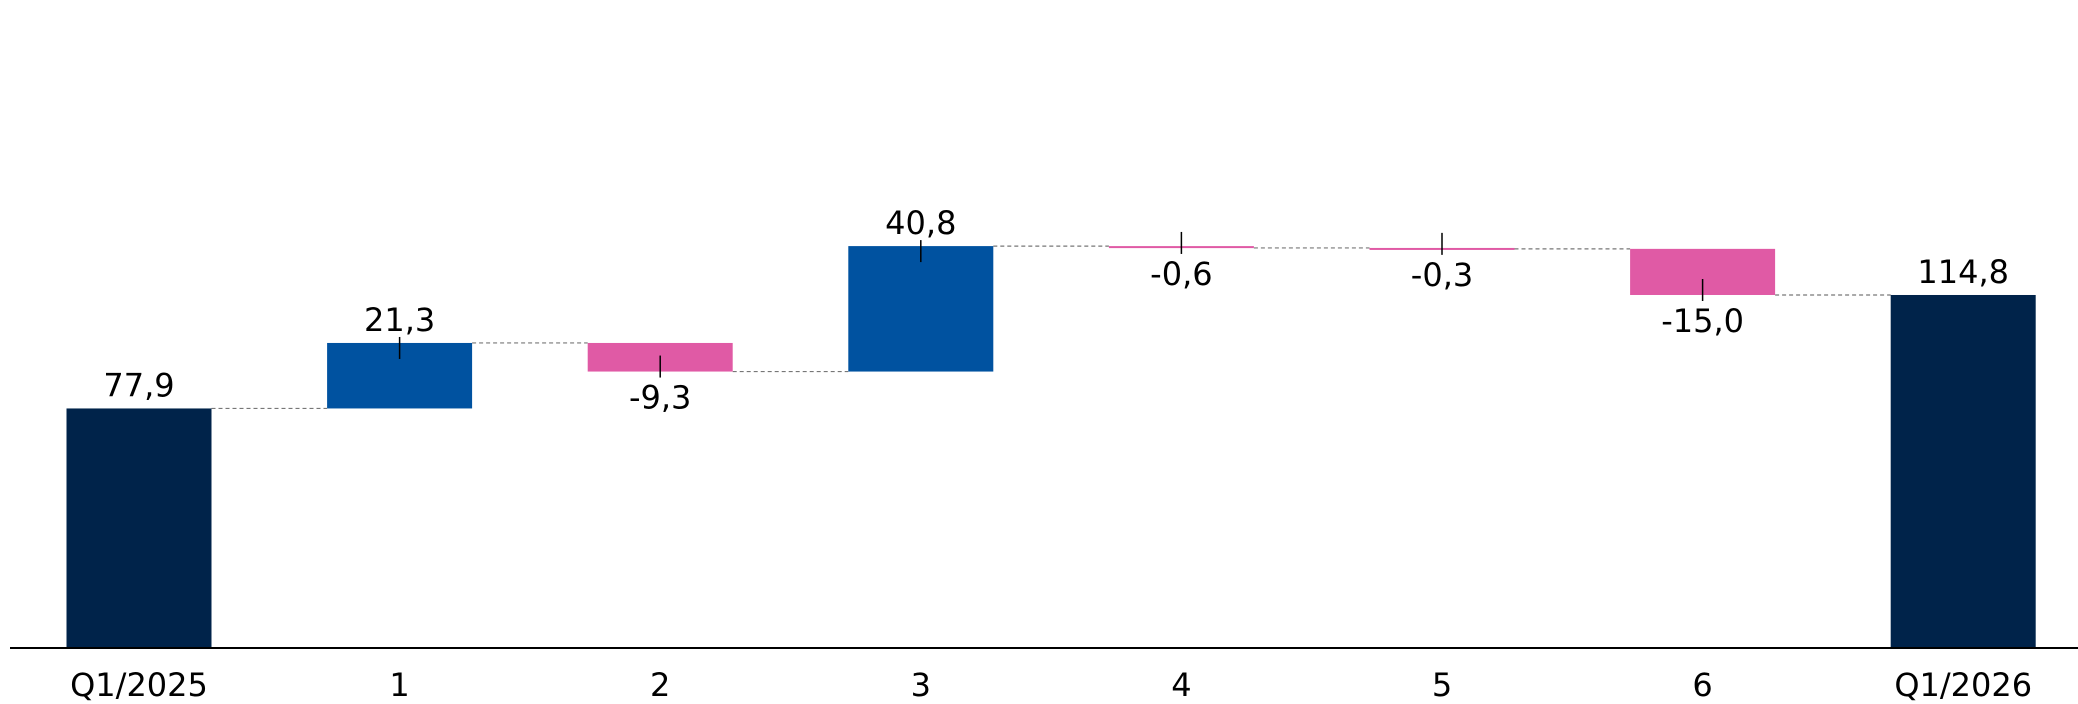 The height and width of the screenshot is (704, 2078). What do you see at coordinates (1702, 685) in the screenshot?
I see `x-tick-label: 6` at bounding box center [1702, 685].